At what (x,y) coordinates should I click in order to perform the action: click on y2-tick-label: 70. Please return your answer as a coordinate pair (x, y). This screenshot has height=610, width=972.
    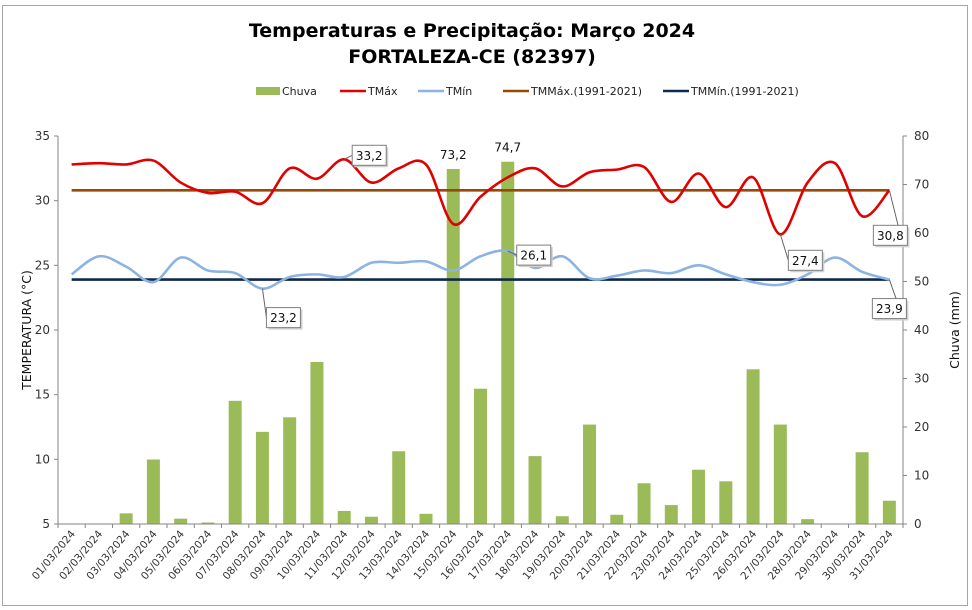
    Looking at the image, I should click on (921, 185).